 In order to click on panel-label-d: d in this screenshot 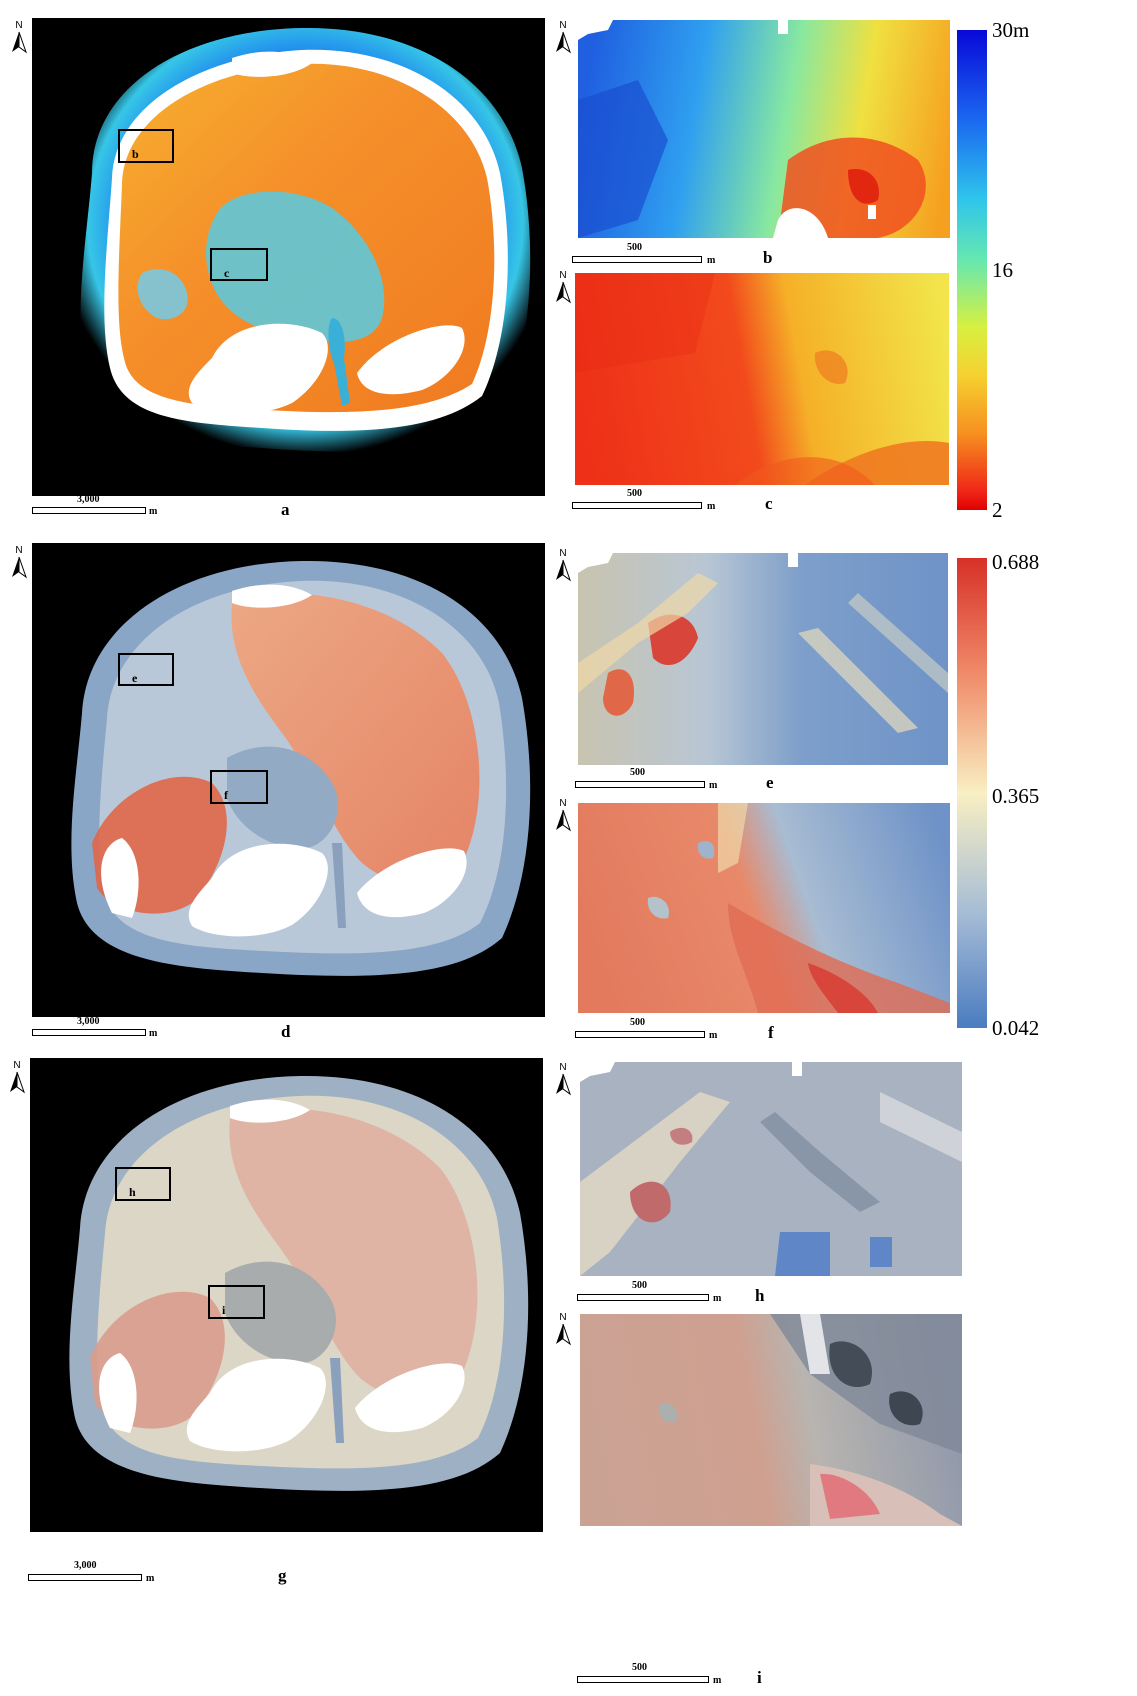, I will do `click(286, 1031)`.